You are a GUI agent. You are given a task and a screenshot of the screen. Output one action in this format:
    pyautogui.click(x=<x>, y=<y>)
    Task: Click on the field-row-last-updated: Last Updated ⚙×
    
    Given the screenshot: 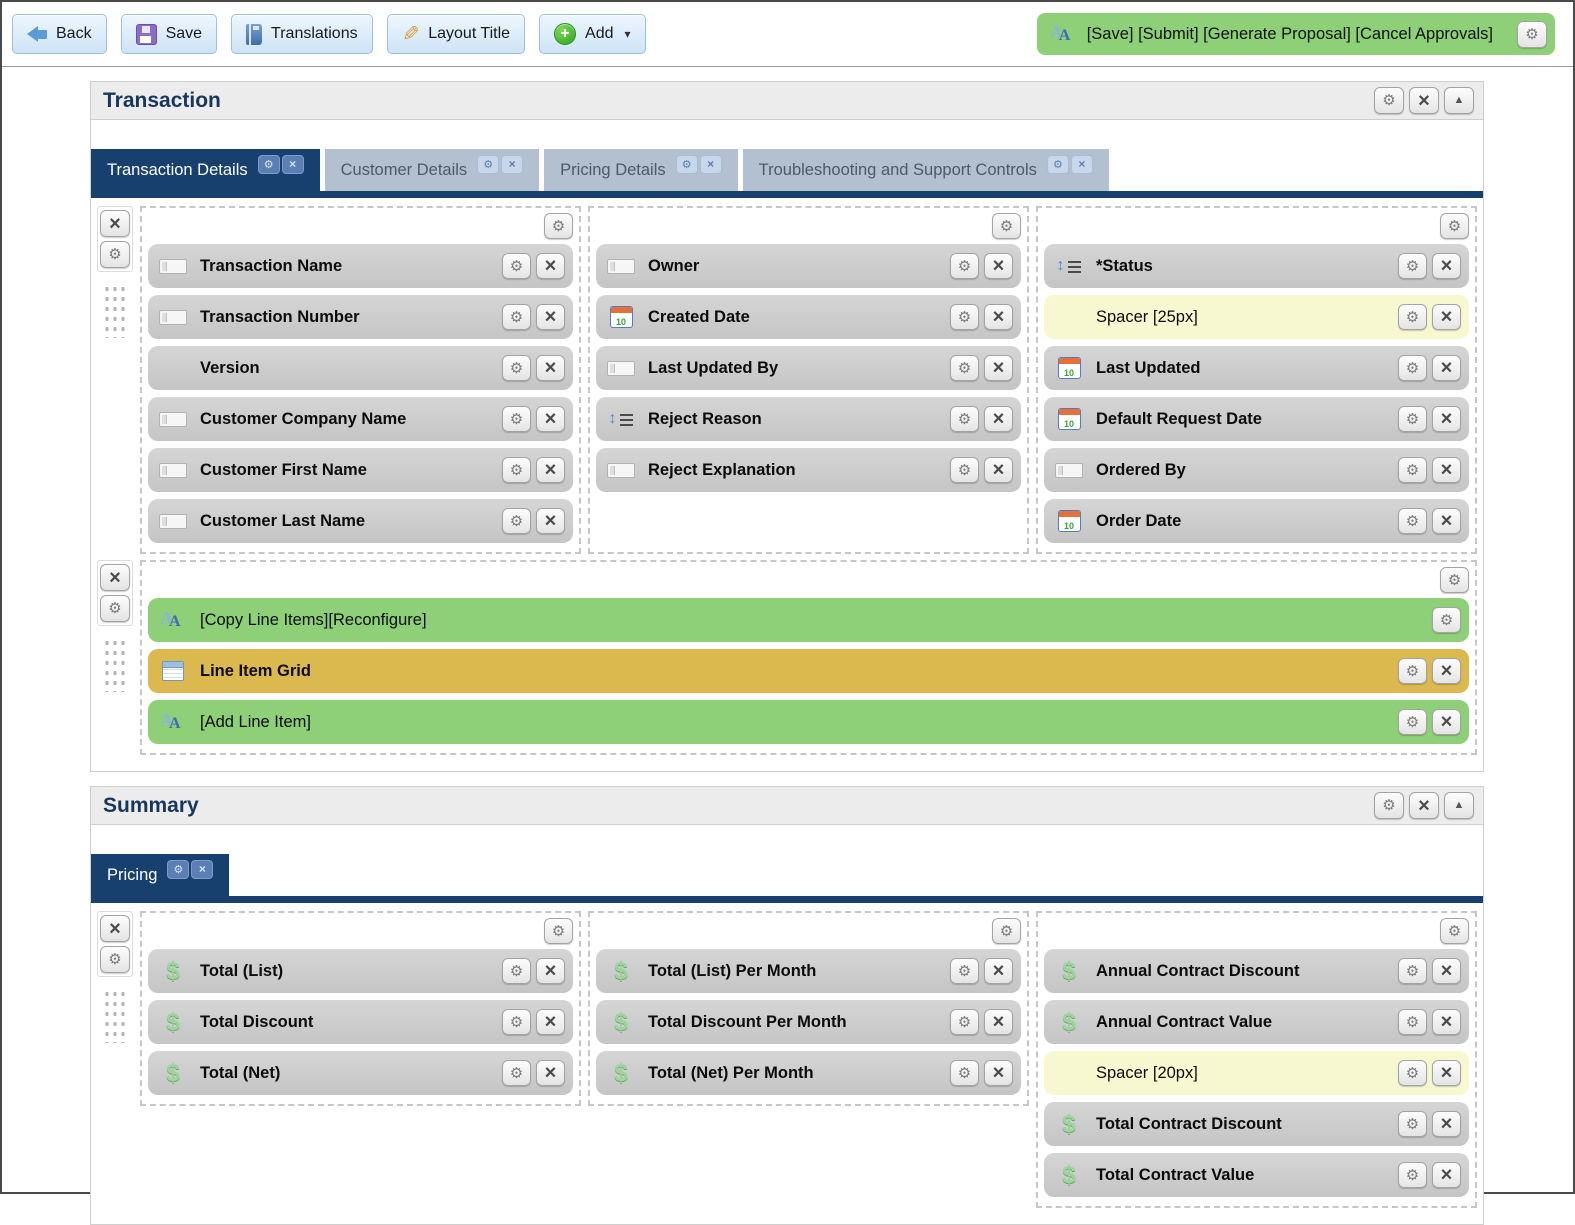 What is the action you would take?
    pyautogui.click(x=1256, y=368)
    